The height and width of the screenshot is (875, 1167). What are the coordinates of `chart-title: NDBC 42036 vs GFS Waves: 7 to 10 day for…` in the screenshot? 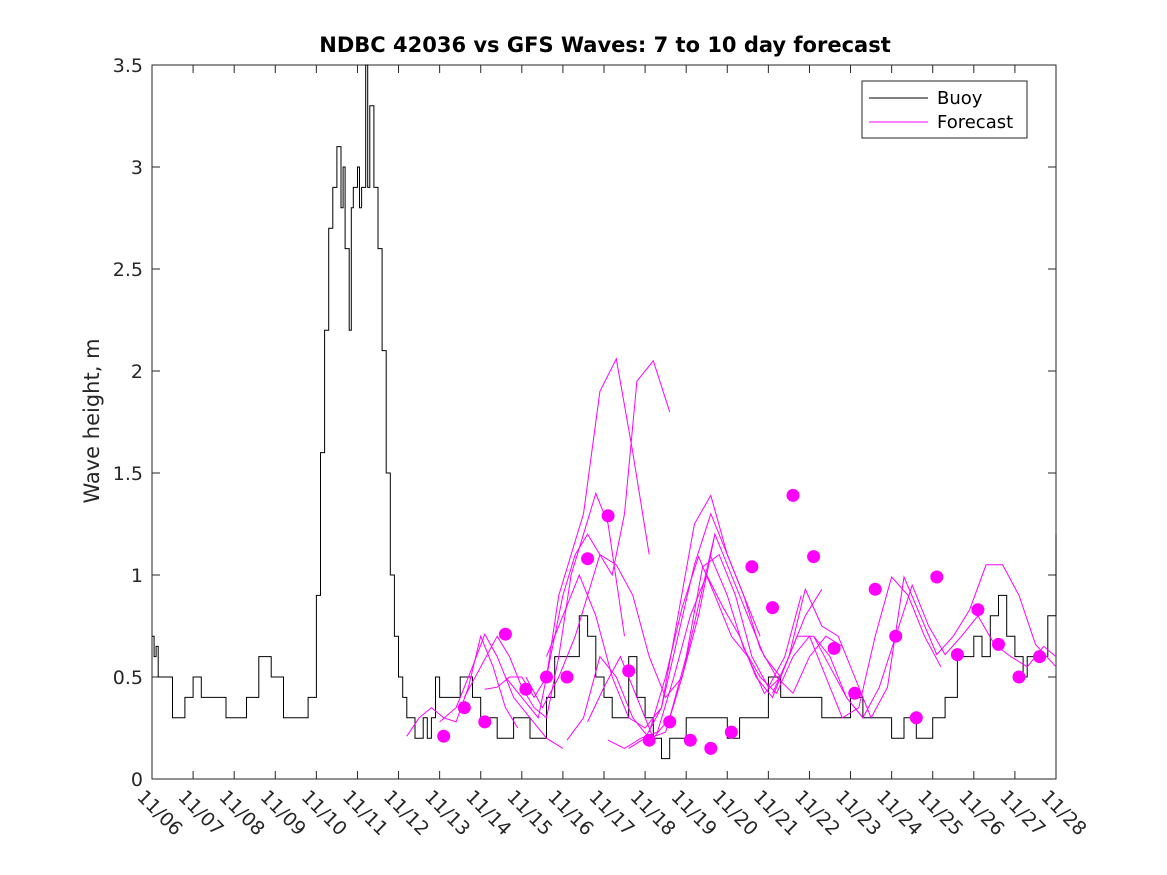 It's located at (604, 45).